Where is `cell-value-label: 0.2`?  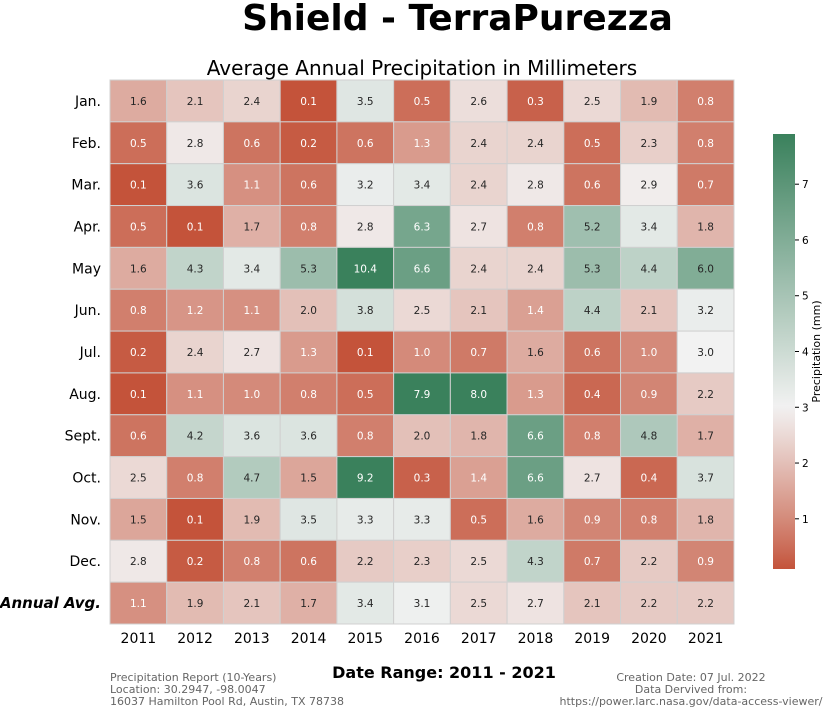 cell-value-label: 0.2 is located at coordinates (138, 353).